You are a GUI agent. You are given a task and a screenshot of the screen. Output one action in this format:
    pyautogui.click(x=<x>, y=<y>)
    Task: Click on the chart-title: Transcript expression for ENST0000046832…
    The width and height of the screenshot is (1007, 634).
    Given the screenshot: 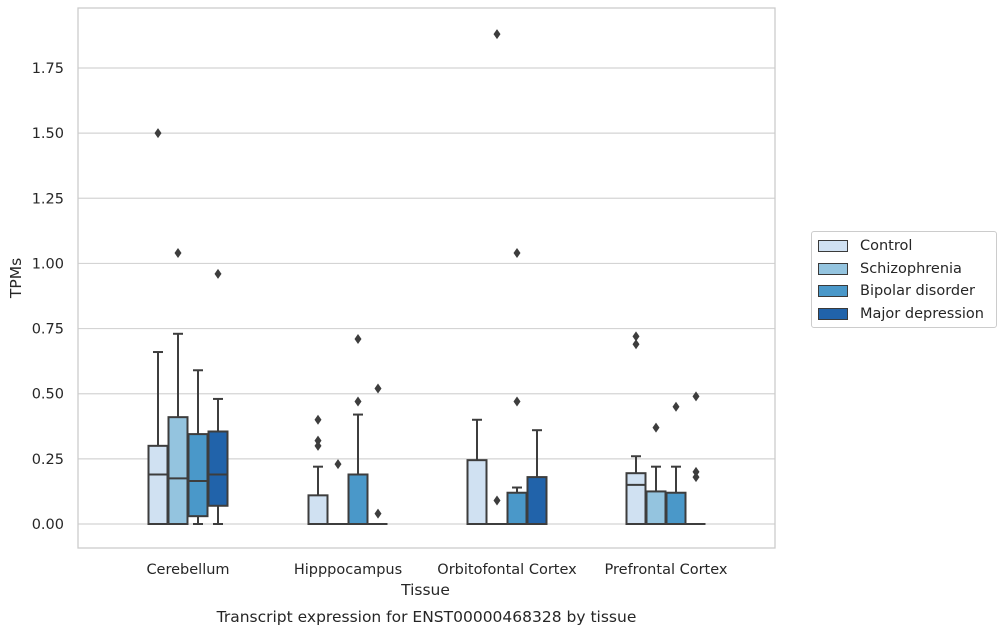 What is the action you would take?
    pyautogui.click(x=426, y=617)
    